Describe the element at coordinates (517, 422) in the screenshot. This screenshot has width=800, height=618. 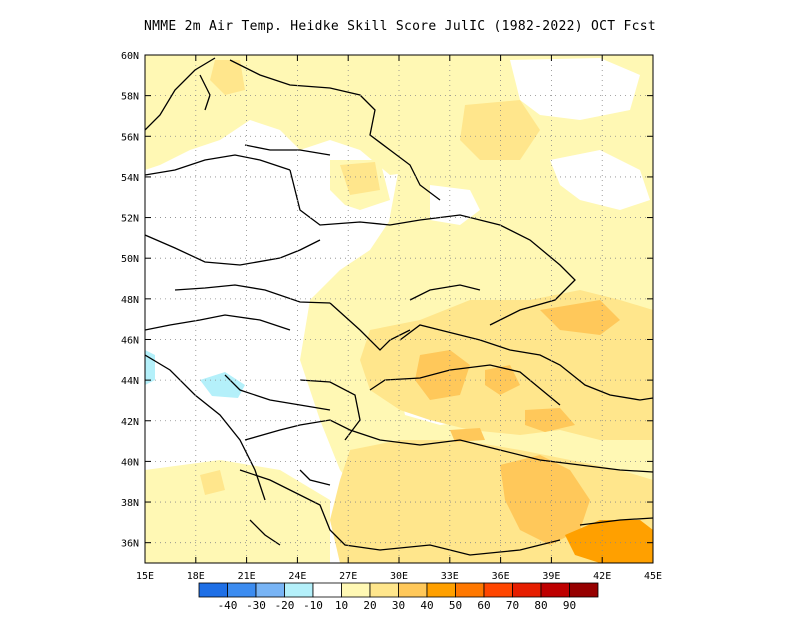
I see `skill-30-40-regions` at that location.